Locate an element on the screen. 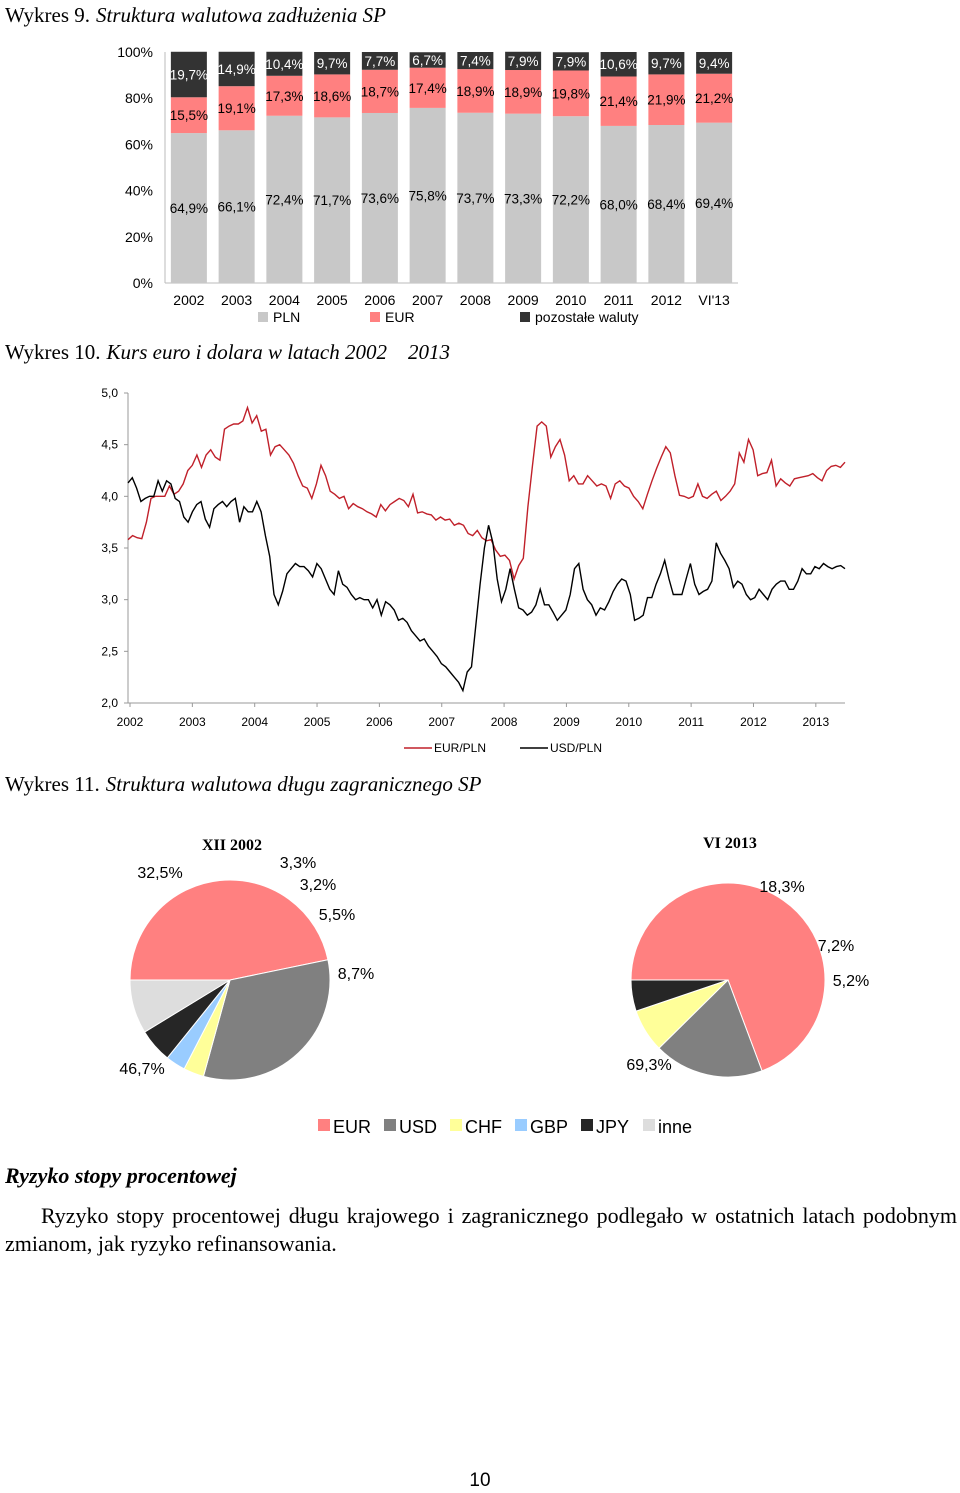 The width and height of the screenshot is (960, 1493). legend-swatch-usd is located at coordinates (390, 1125).